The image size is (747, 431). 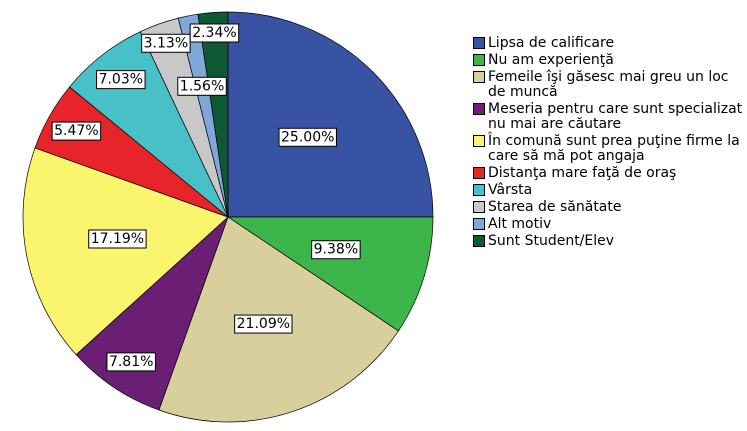 I want to click on legend-label: Starea de sănătate, so click(x=555, y=207).